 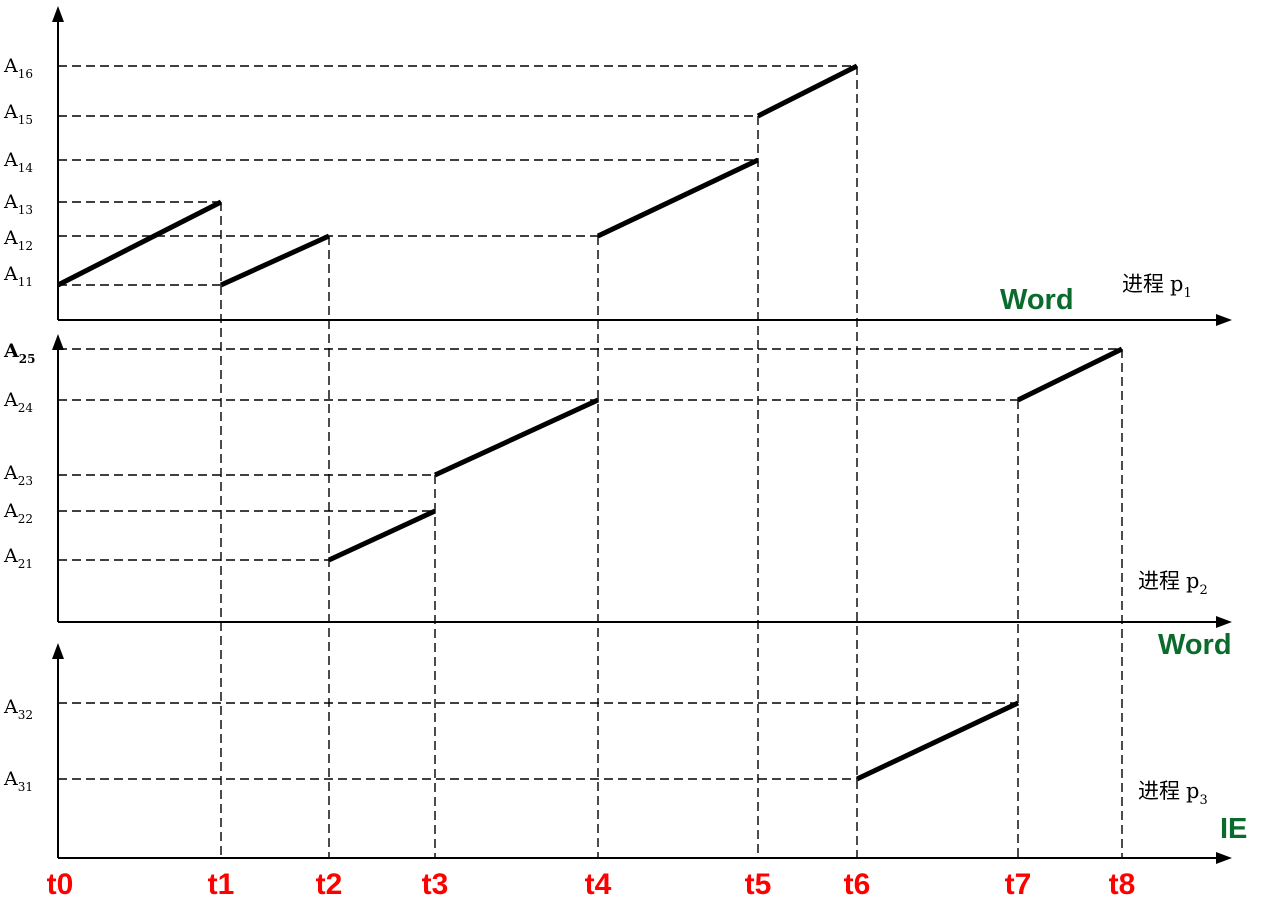 What do you see at coordinates (1173, 793) in the screenshot?
I see `p3-process-label: 进程 p3` at bounding box center [1173, 793].